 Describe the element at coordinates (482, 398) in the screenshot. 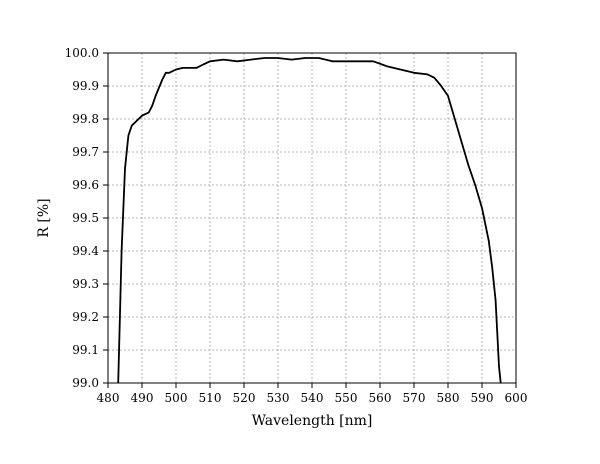

I see `x-tick-label: 590` at that location.